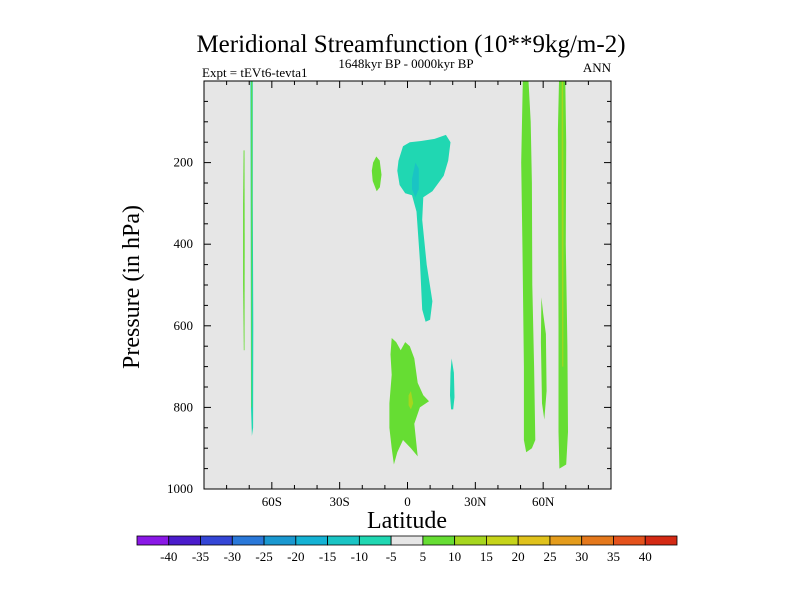 This screenshot has width=800, height=600. Describe the element at coordinates (424, 228) in the screenshot. I see `contour-equatorial-upper-cell` at that location.